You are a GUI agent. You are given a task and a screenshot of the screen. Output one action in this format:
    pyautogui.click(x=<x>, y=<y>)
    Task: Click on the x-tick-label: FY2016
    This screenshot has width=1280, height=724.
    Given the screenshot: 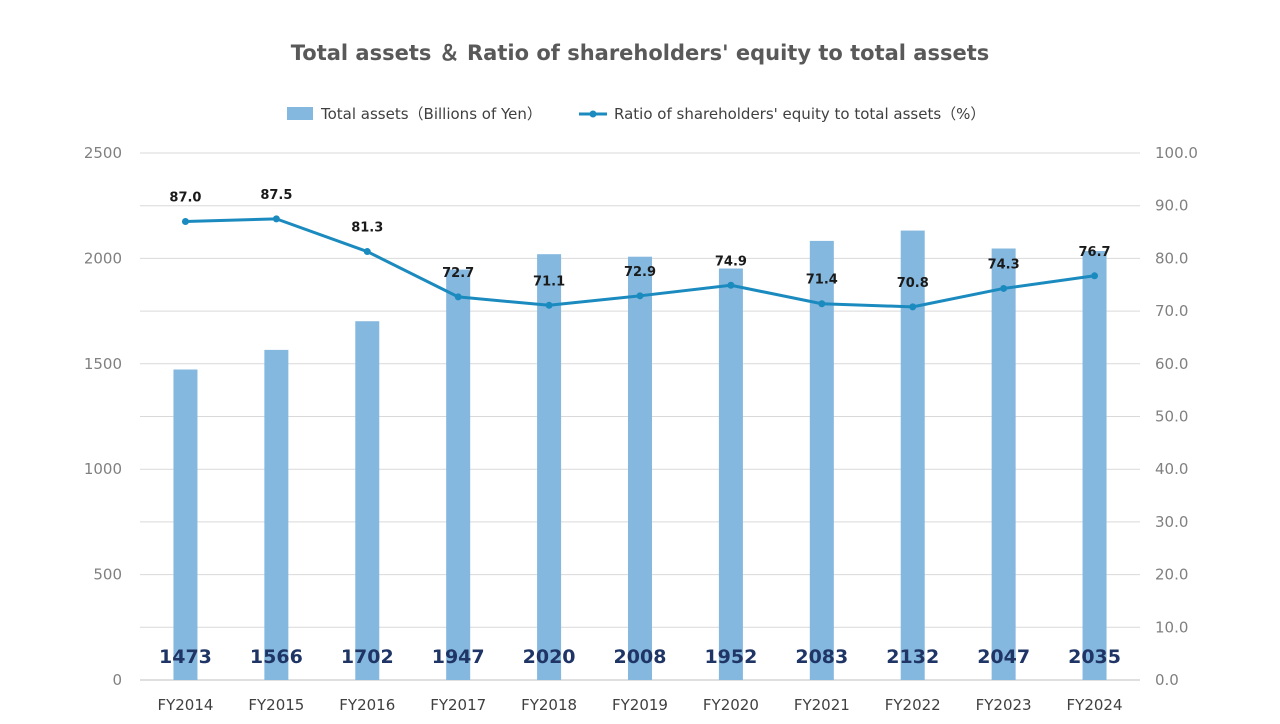 What is the action you would take?
    pyautogui.click(x=367, y=705)
    